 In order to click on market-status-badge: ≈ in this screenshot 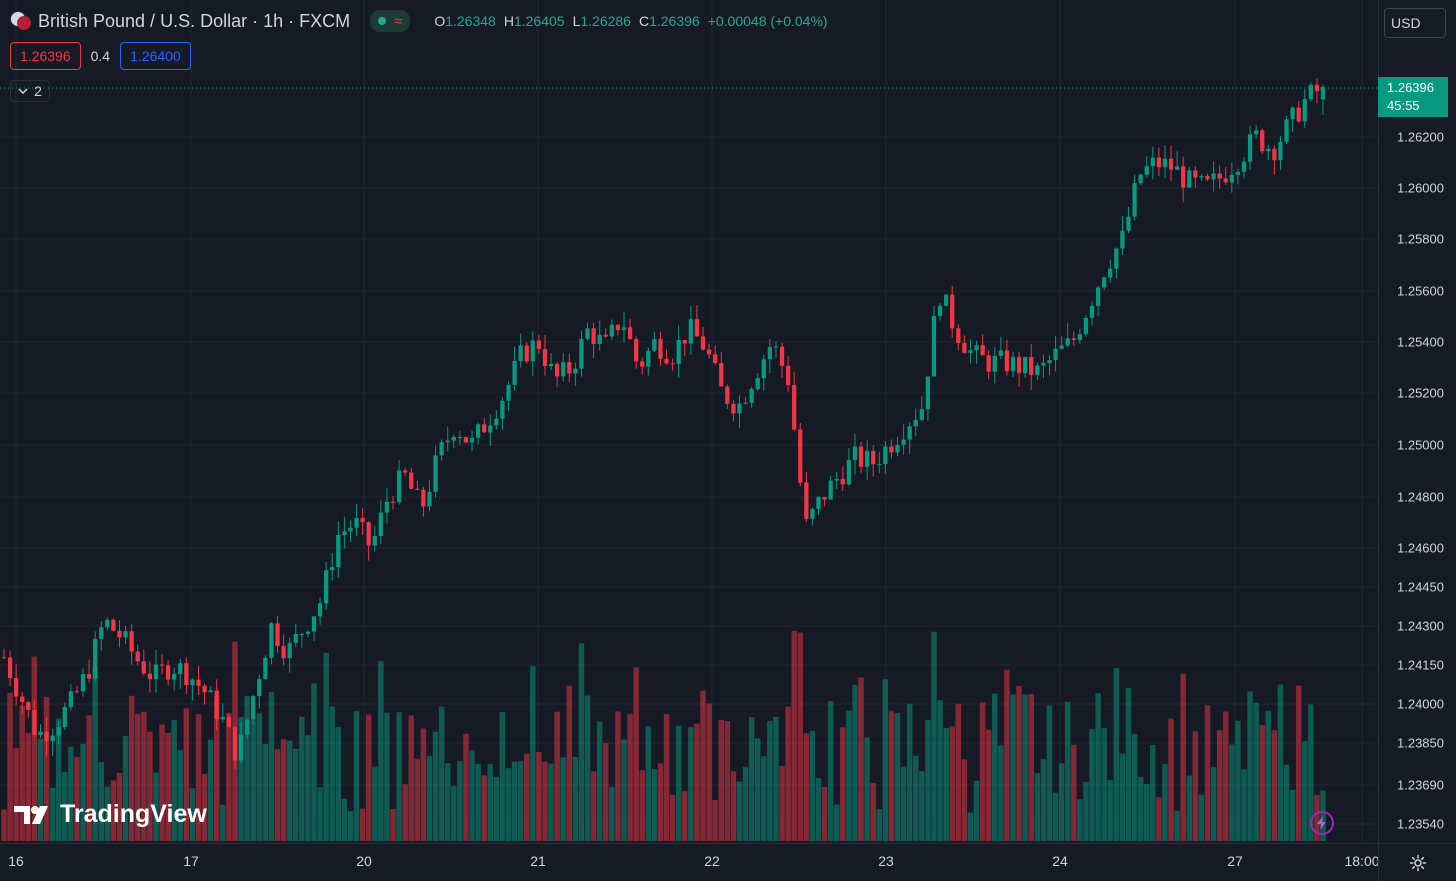, I will do `click(390, 21)`.